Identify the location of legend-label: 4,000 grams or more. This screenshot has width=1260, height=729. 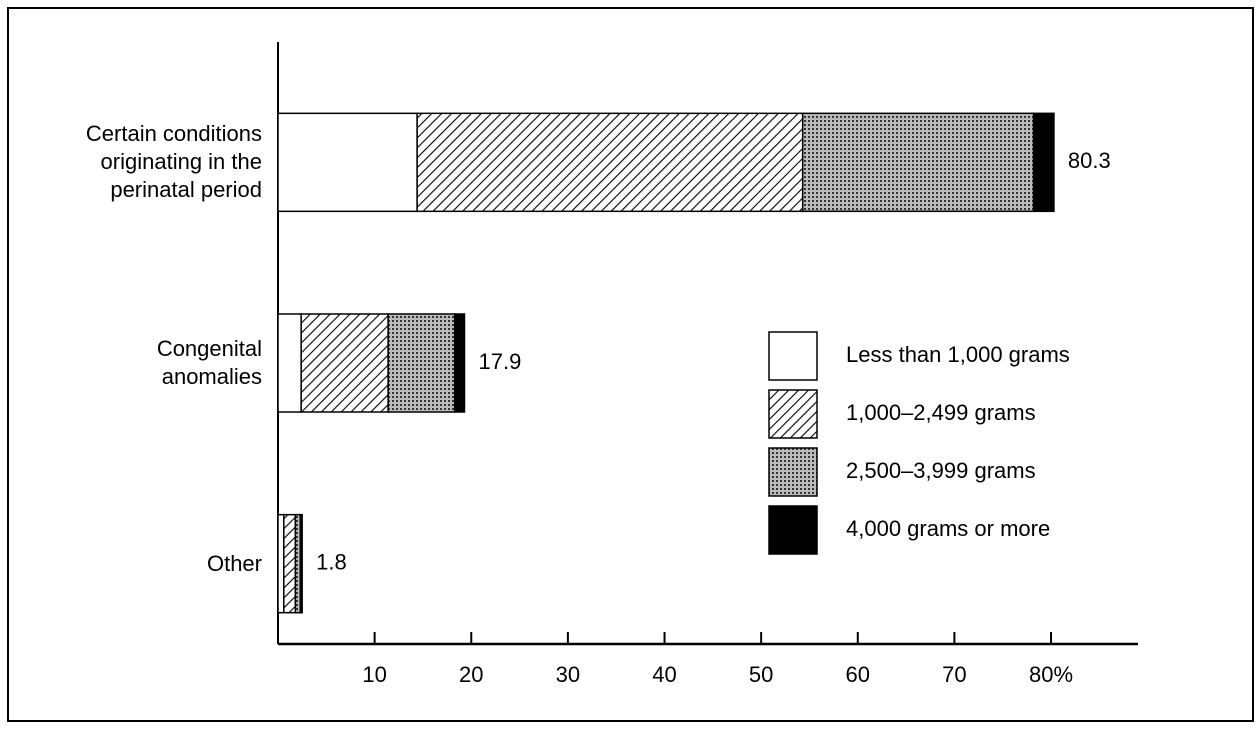
(948, 528).